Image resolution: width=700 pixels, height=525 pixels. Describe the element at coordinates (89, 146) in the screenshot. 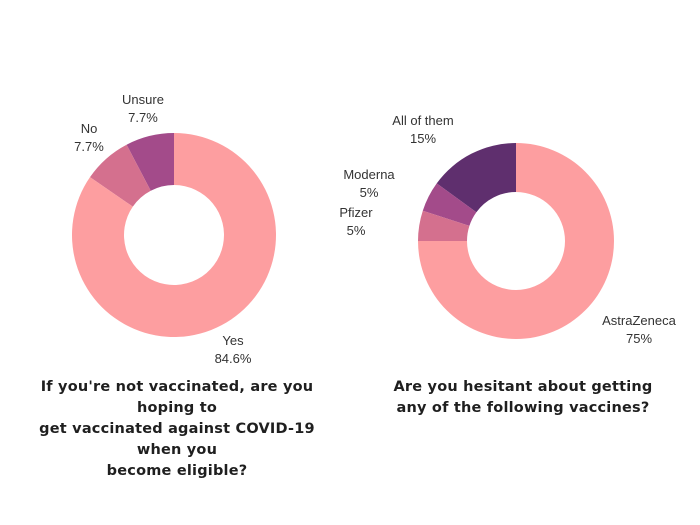

I see `slice-value-no: 7.7%` at that location.